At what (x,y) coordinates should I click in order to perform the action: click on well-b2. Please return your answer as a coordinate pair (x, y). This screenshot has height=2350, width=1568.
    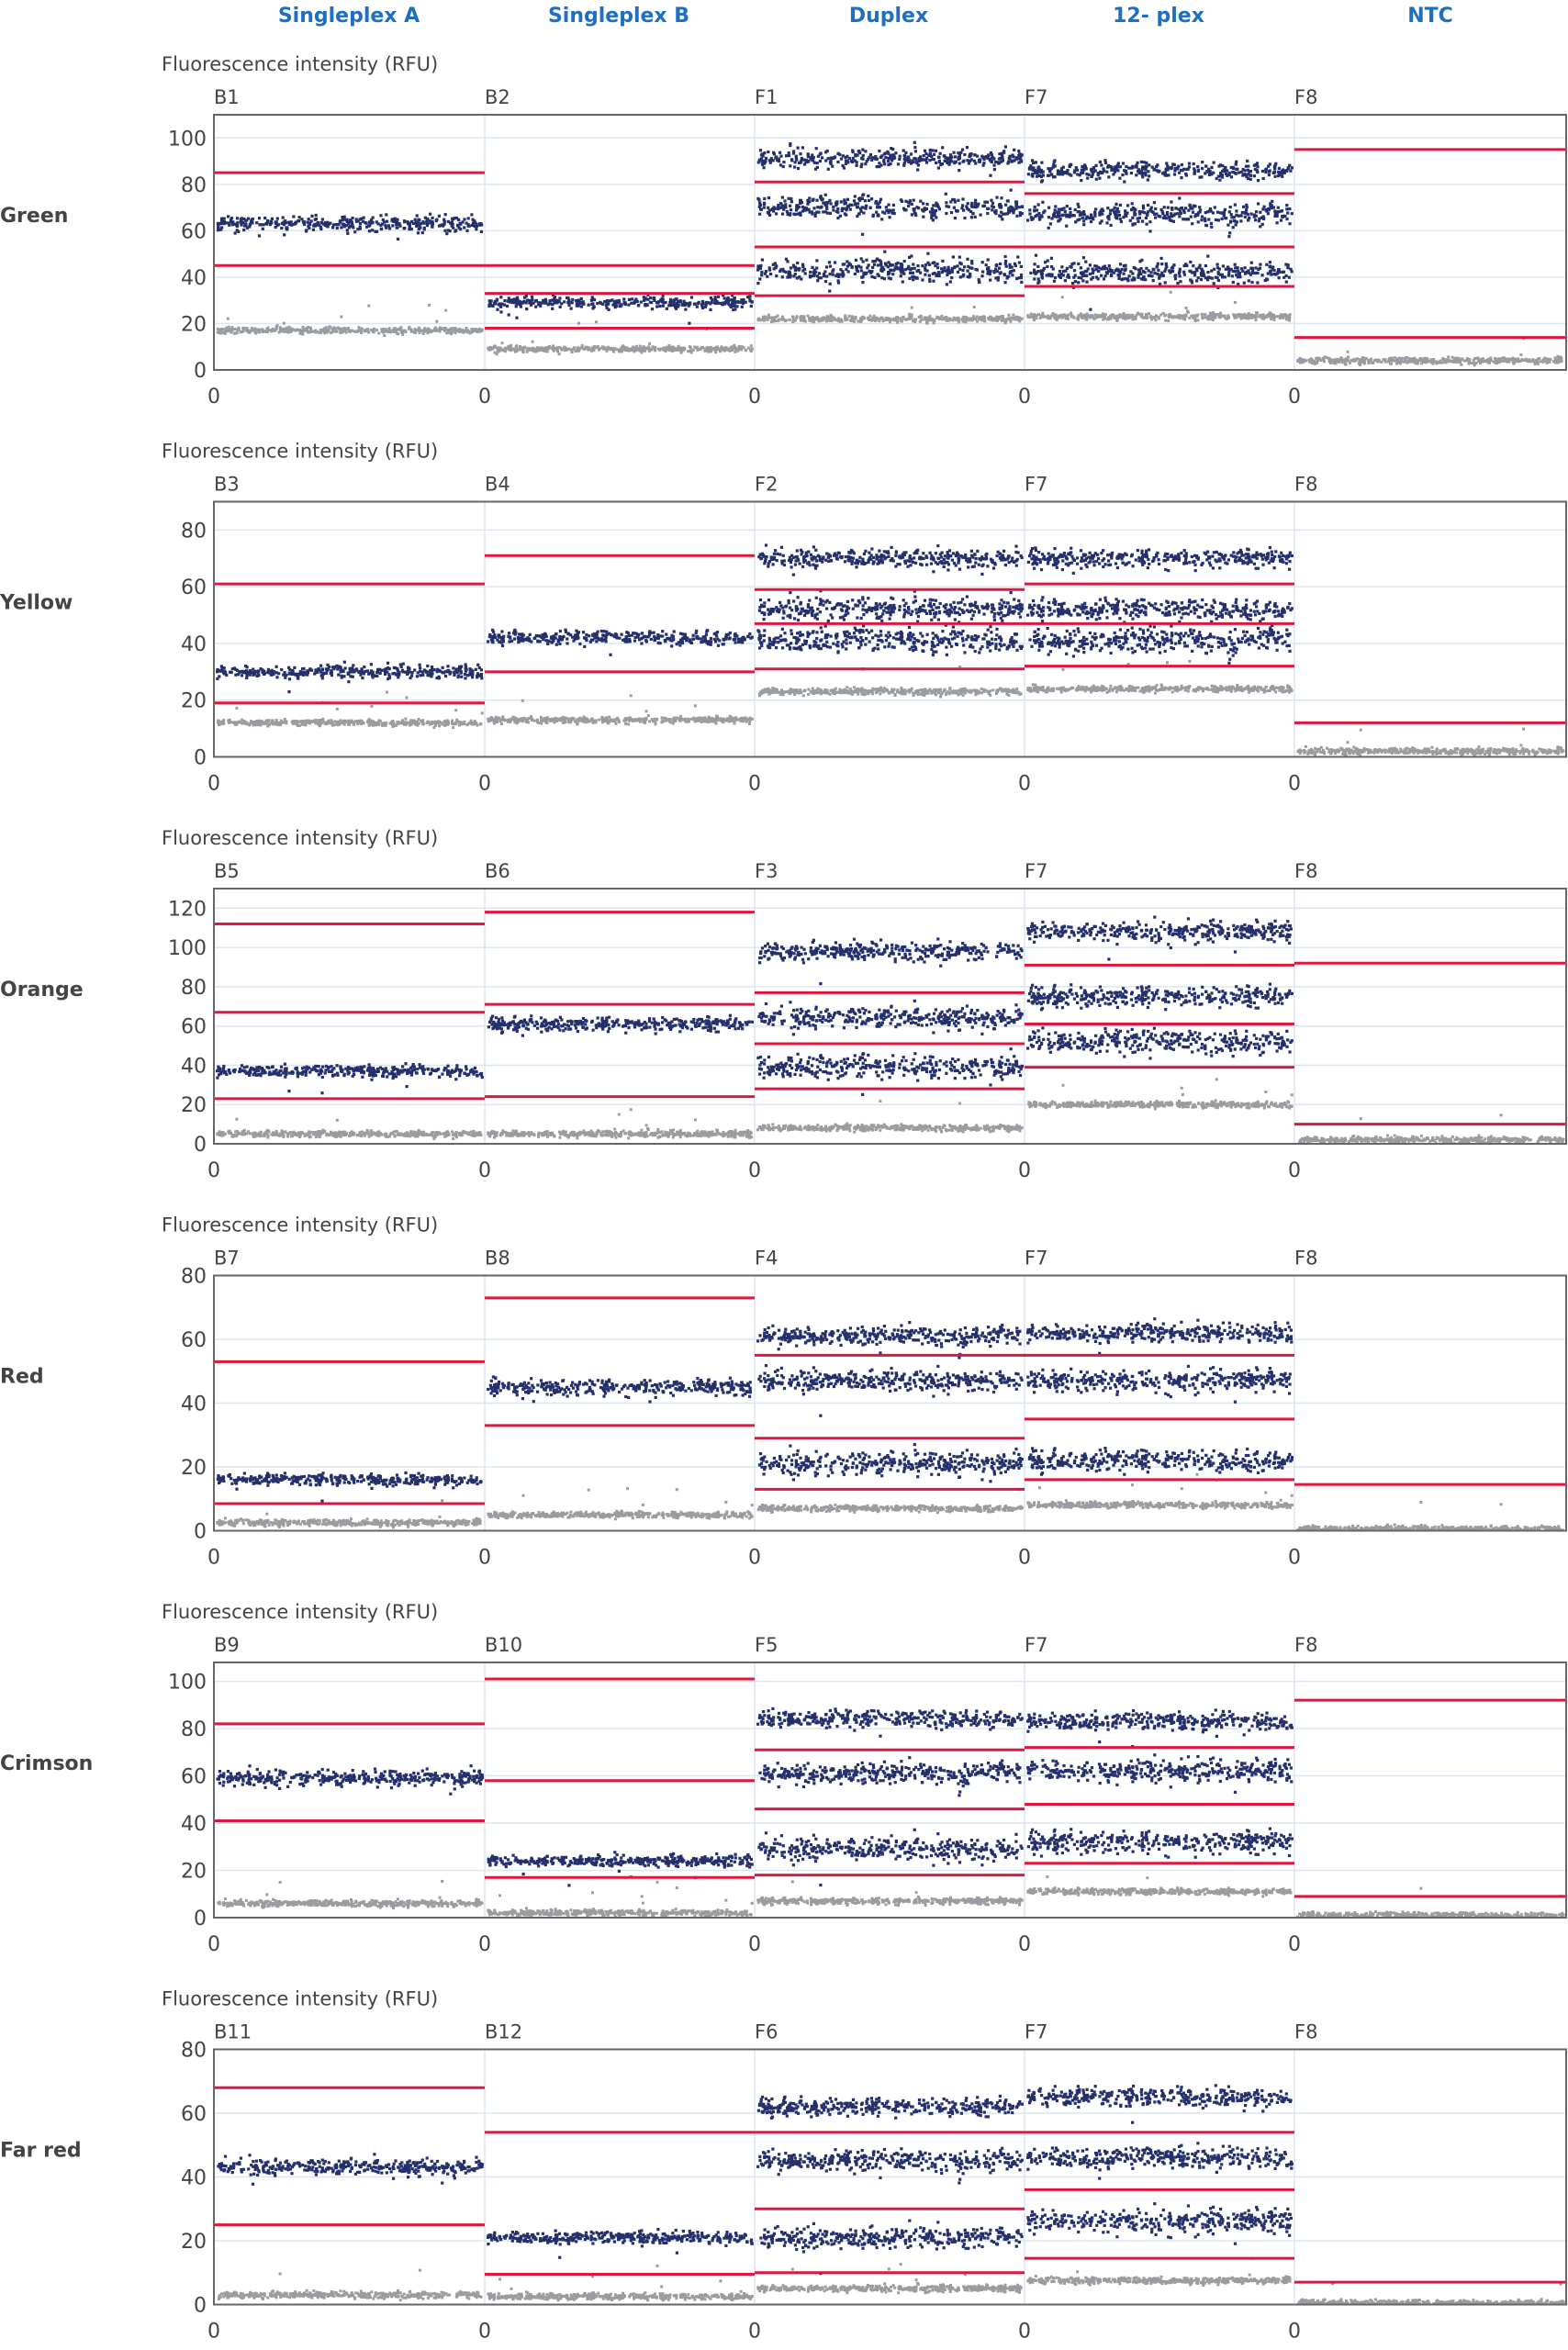
    Looking at the image, I should click on (620, 309).